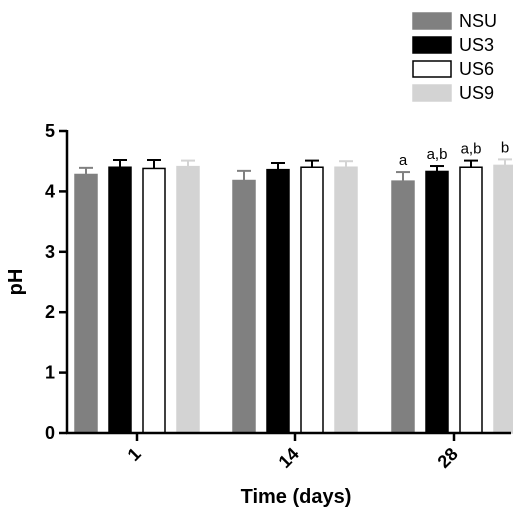  What do you see at coordinates (50, 312) in the screenshot?
I see `y-tick-label: 2` at bounding box center [50, 312].